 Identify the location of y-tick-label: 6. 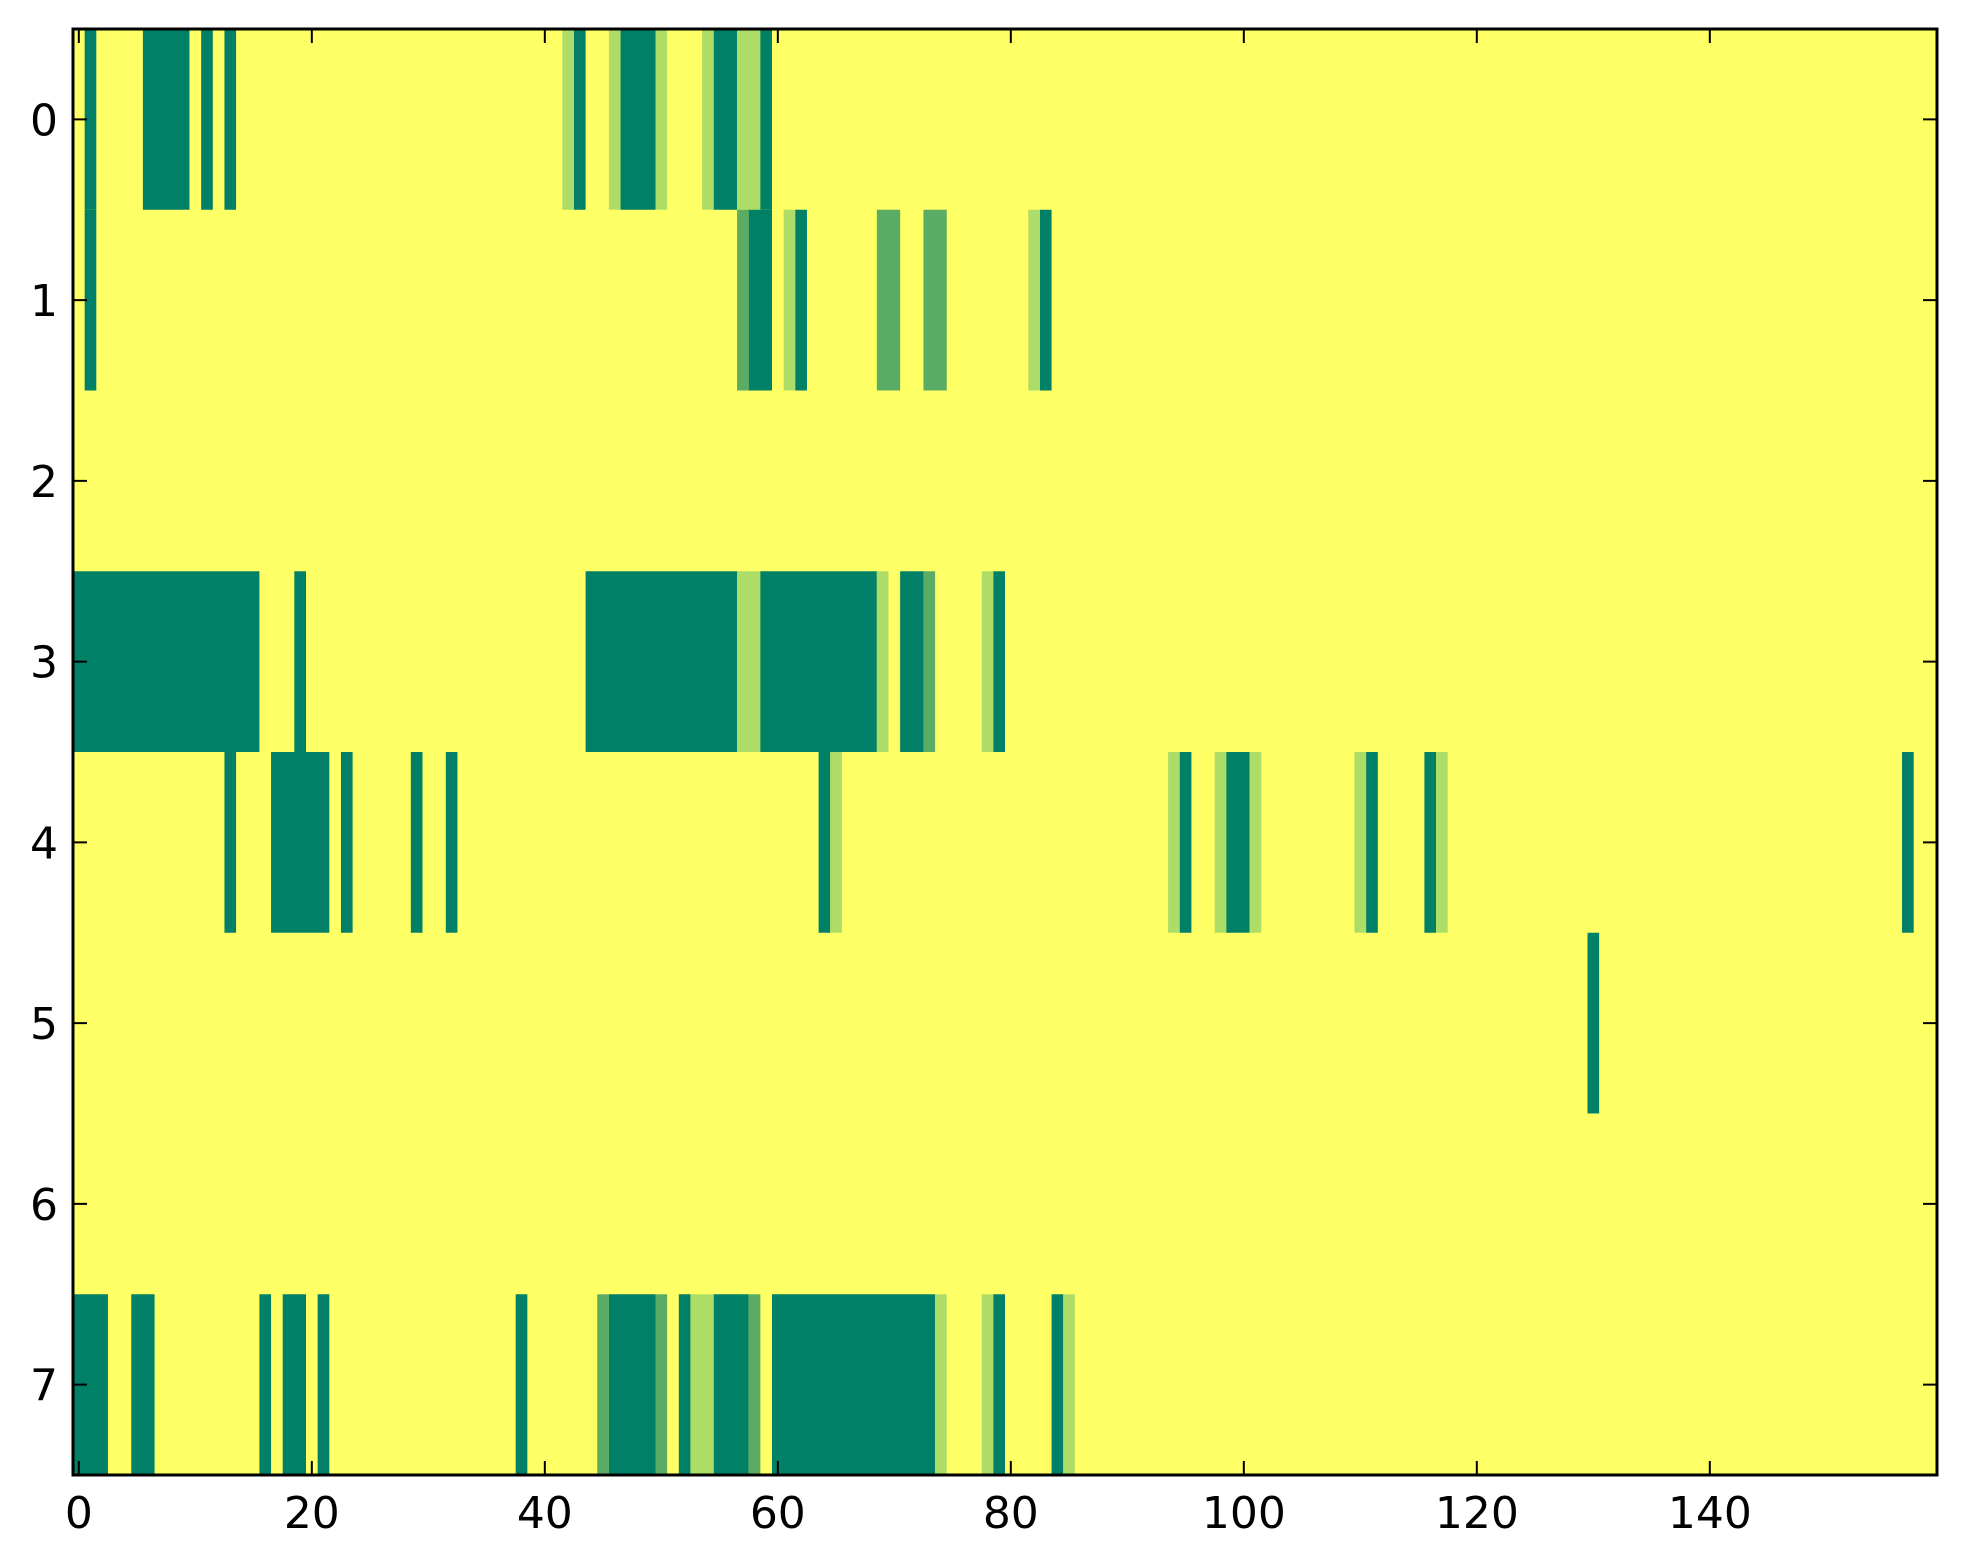
(44, 1205).